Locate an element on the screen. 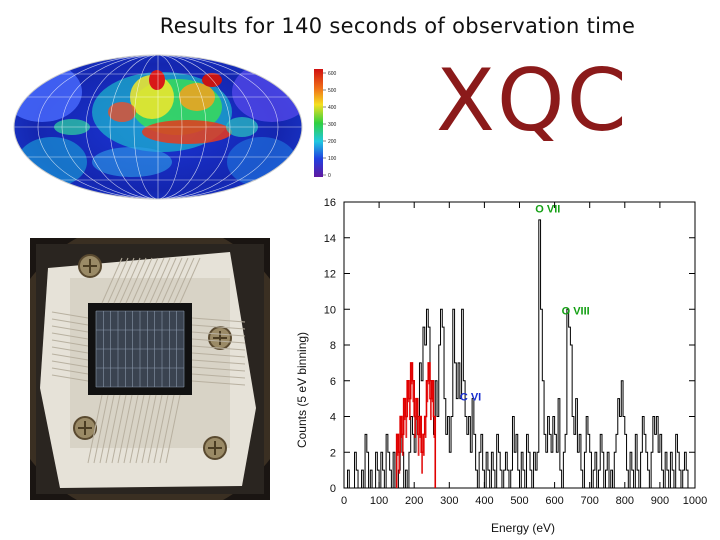 The image size is (720, 540). sky-map-colorbar: 600 500 400 300 200 100 0 is located at coordinates (325, 124).